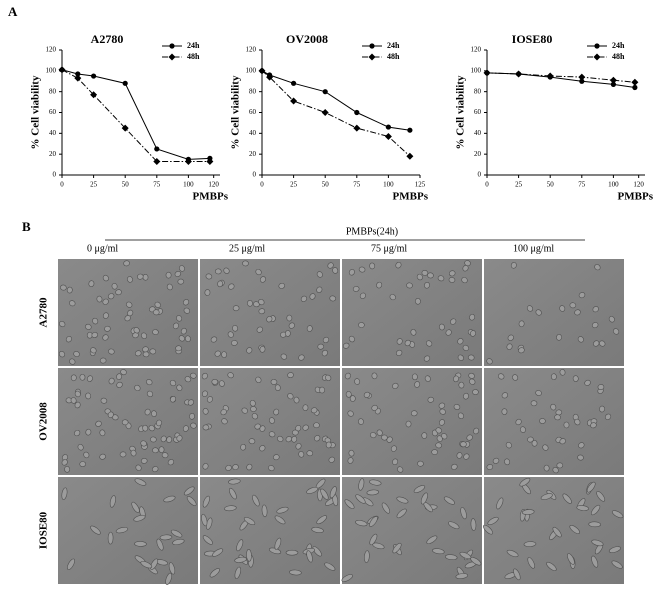  I want to click on x-tick-label: 25, so click(294, 185).